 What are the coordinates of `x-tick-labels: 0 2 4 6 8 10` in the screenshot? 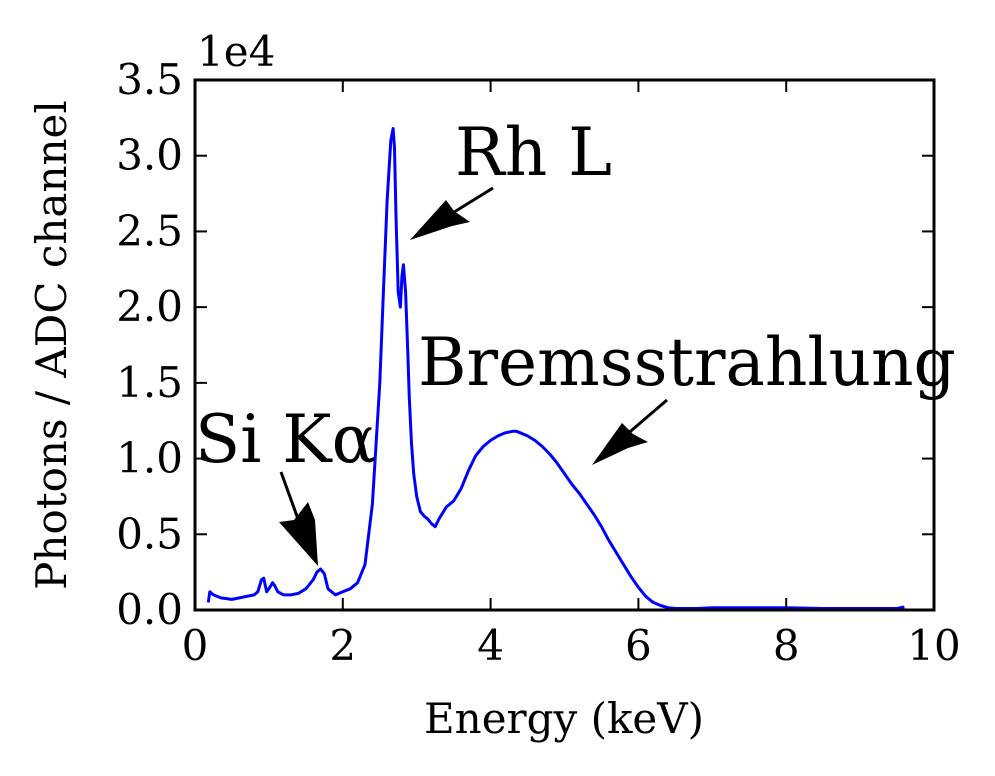 It's located at (571, 645).